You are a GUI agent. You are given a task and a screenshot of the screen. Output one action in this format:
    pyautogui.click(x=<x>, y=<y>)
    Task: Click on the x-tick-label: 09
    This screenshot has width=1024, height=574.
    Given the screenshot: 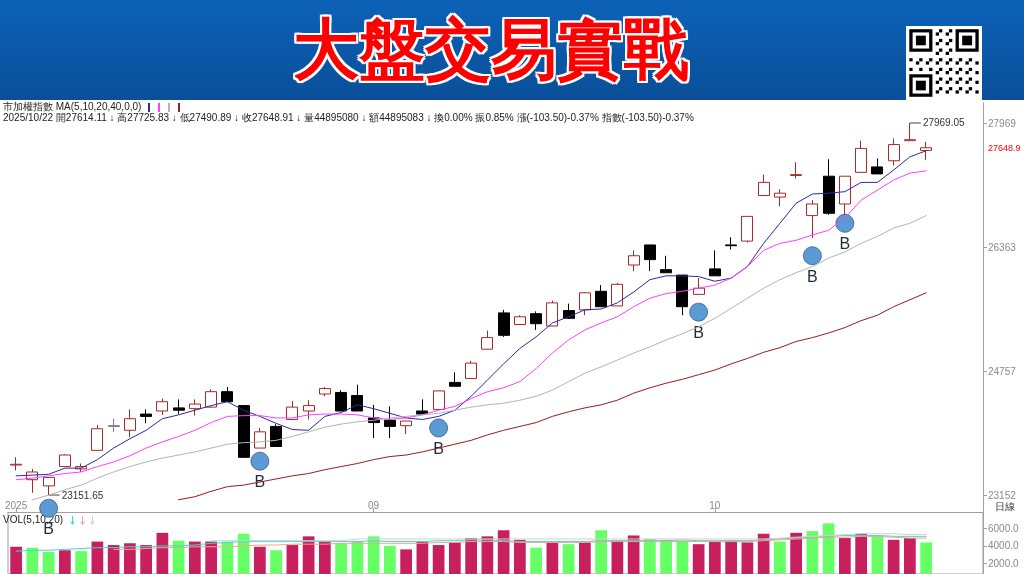 What is the action you would take?
    pyautogui.click(x=374, y=505)
    